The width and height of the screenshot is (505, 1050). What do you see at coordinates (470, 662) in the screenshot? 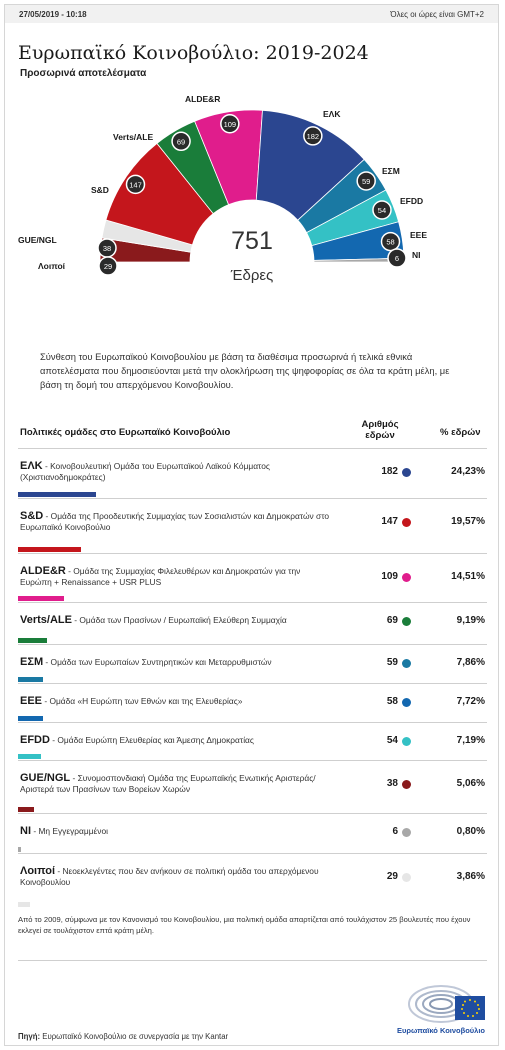
I see `group-pct: 7,86%` at bounding box center [470, 662].